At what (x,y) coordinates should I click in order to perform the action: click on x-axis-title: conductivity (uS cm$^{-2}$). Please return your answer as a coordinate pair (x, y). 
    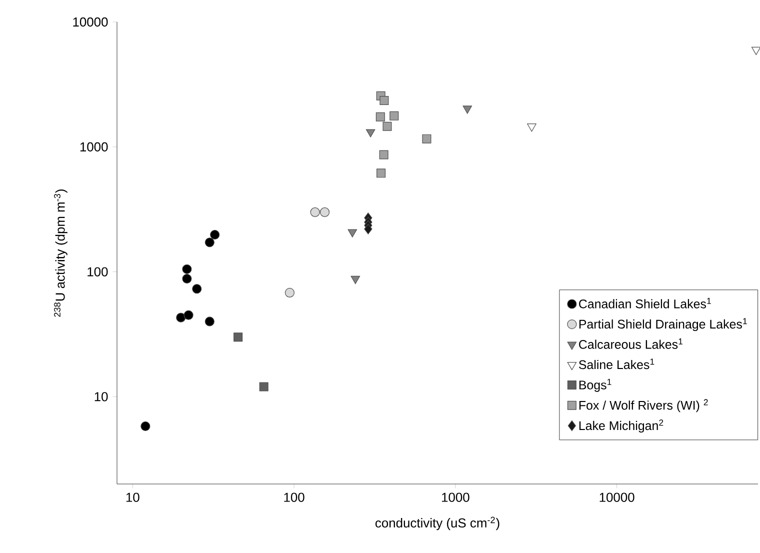
    Looking at the image, I should click on (437, 523).